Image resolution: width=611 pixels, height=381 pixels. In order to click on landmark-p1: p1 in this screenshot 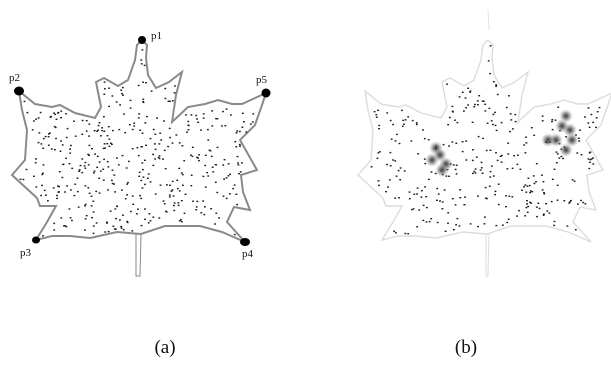, I will do `click(150, 37)`.